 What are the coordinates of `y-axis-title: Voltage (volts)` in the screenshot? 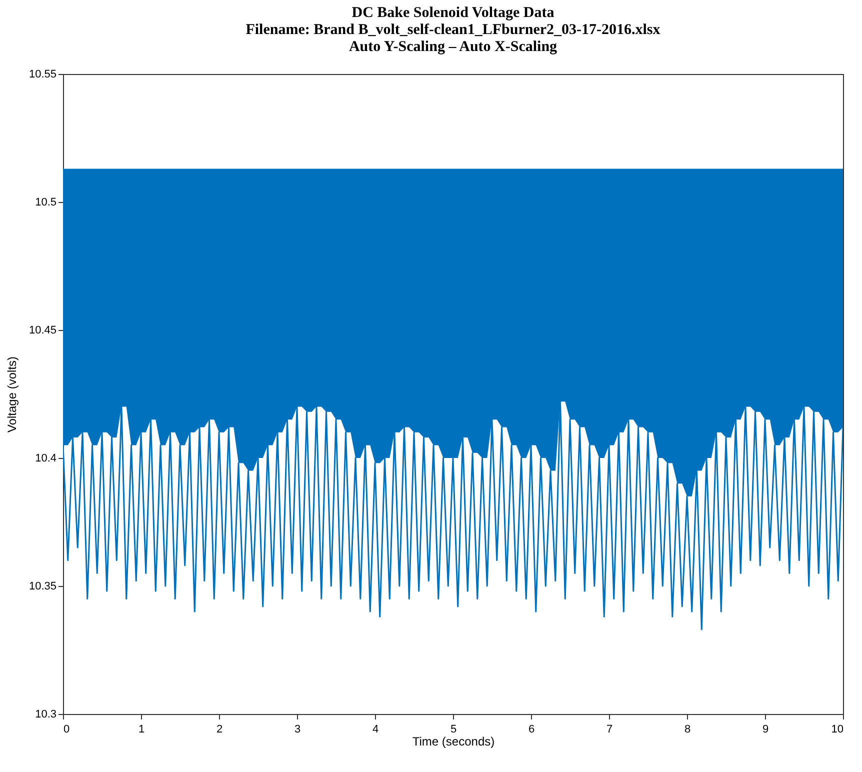 It's located at (11, 394).